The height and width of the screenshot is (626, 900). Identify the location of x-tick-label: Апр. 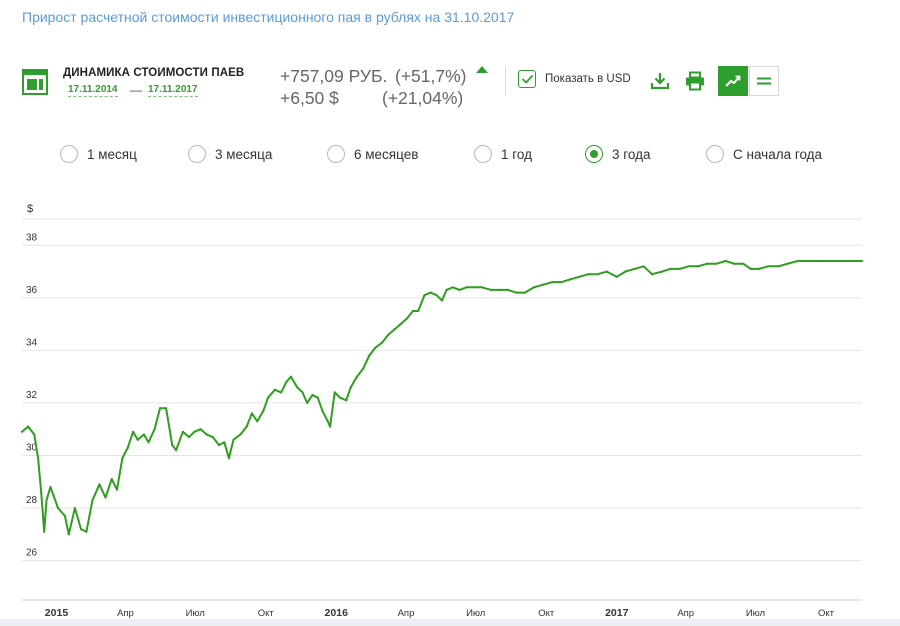
(406, 613).